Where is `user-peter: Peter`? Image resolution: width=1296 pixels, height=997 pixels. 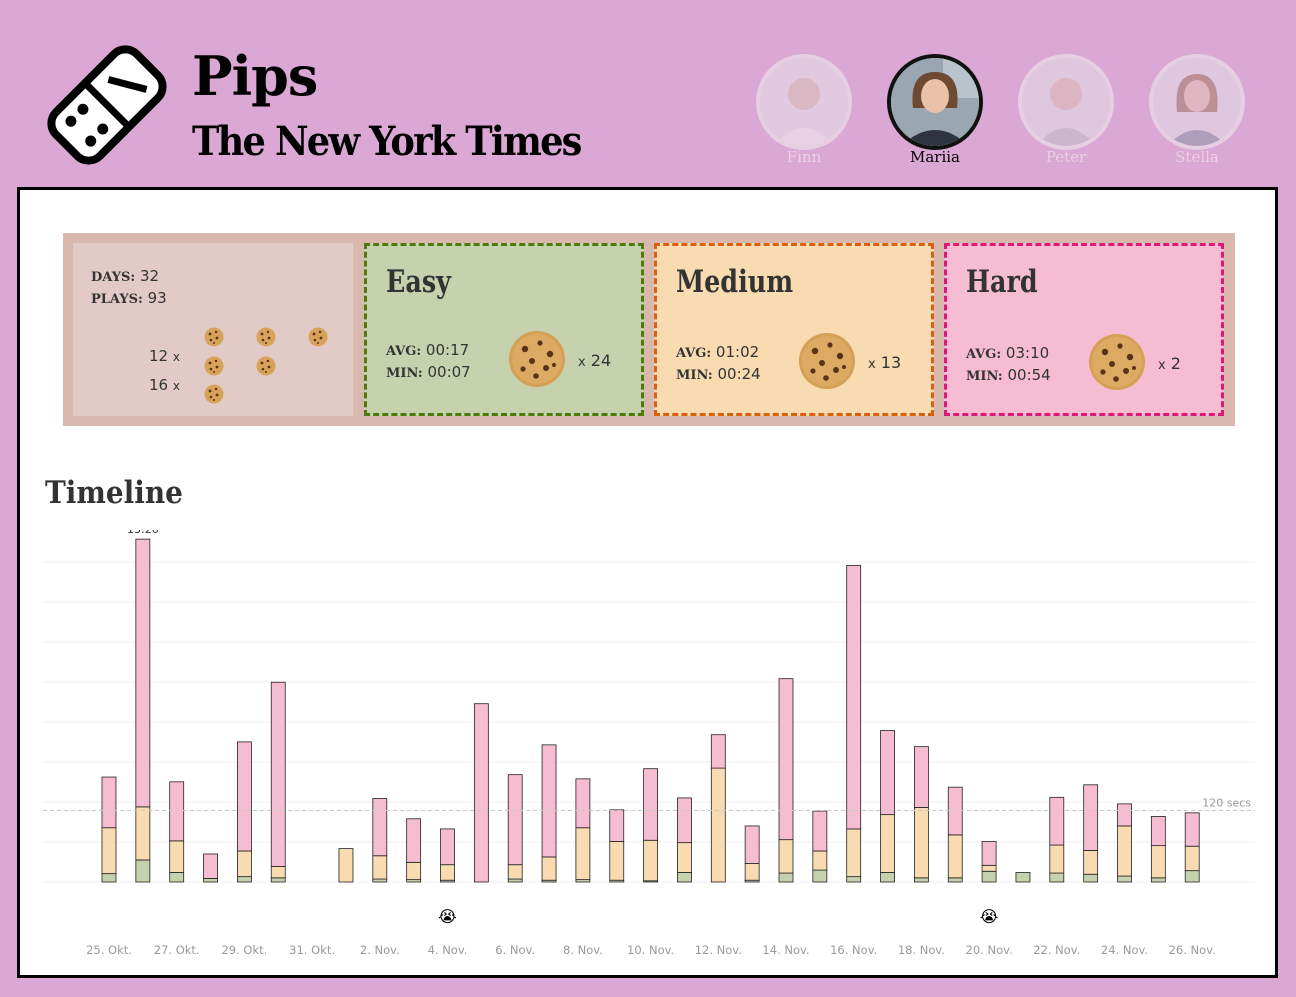
user-peter: Peter is located at coordinates (1066, 112).